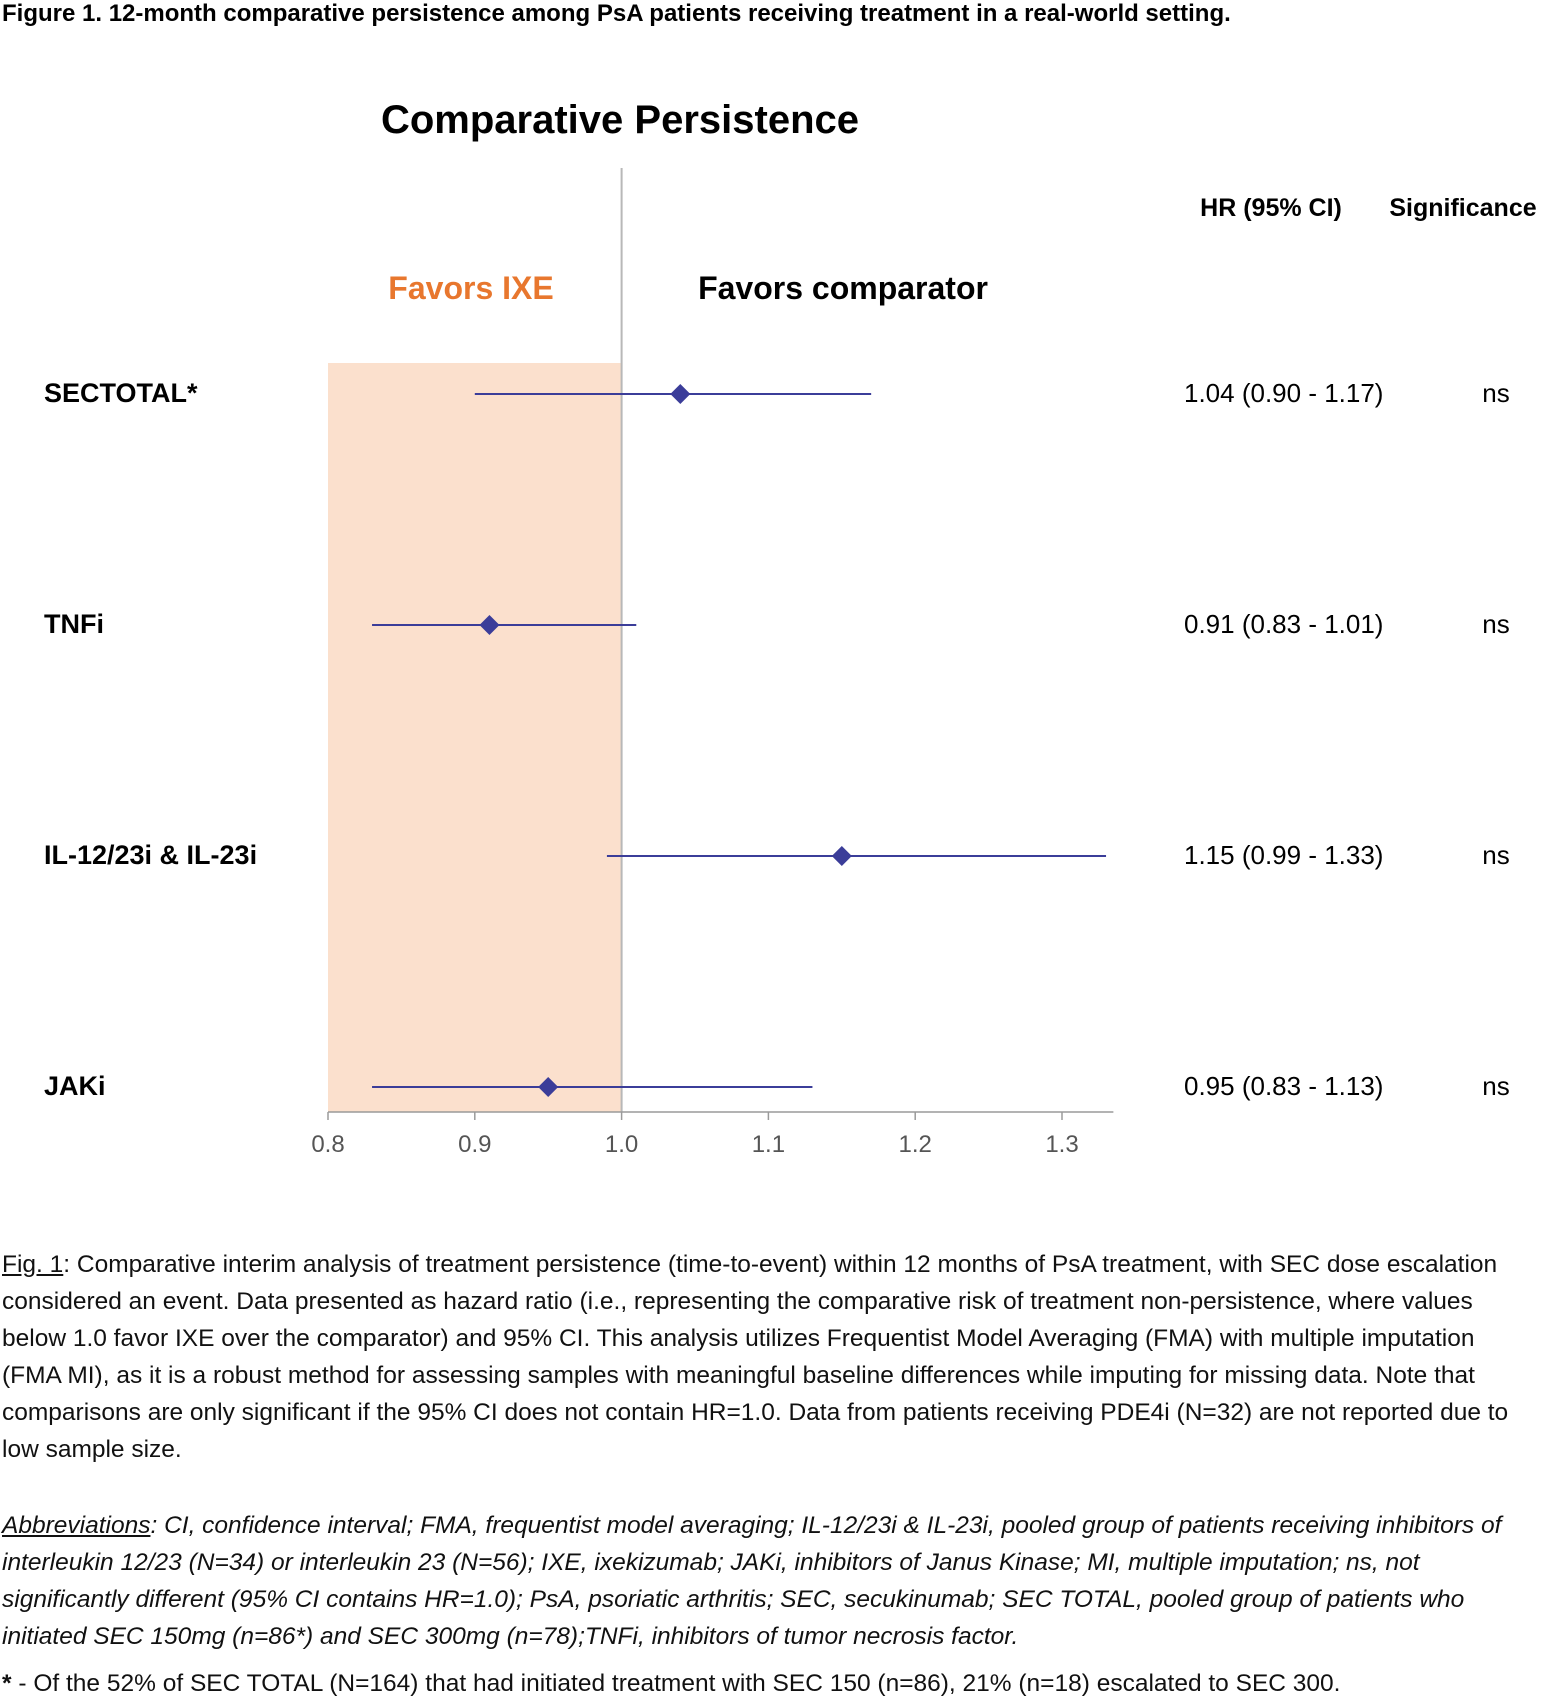  Describe the element at coordinates (75, 1086) in the screenshot. I see `row-label: JAKi` at that location.